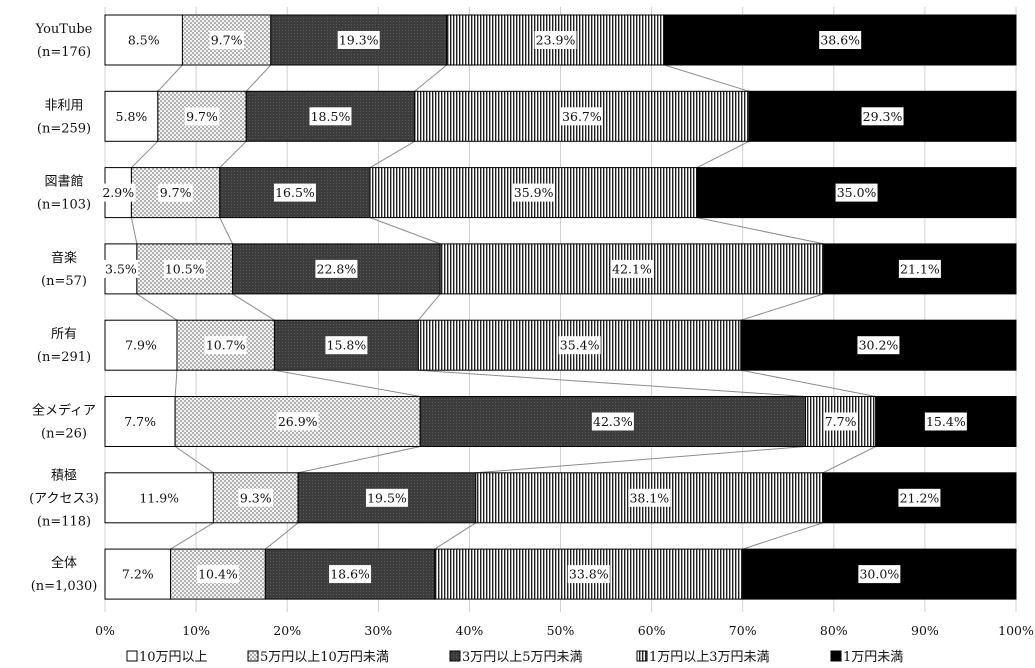  What do you see at coordinates (324, 657) in the screenshot?
I see `legend-label: 5万円以上10万円未満` at bounding box center [324, 657].